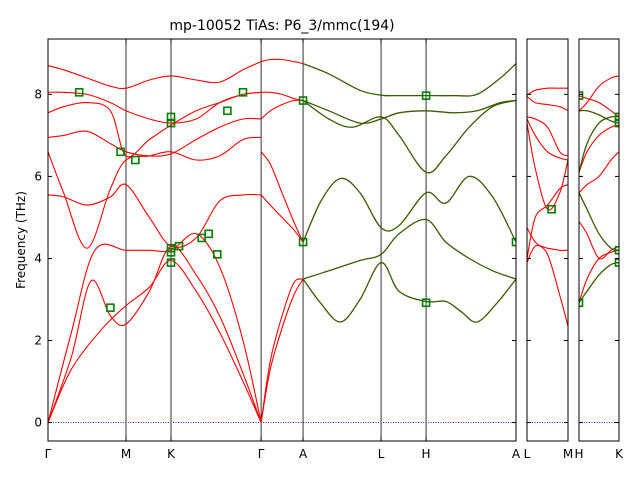  I want to click on y-tick-label: 4, so click(38, 258).